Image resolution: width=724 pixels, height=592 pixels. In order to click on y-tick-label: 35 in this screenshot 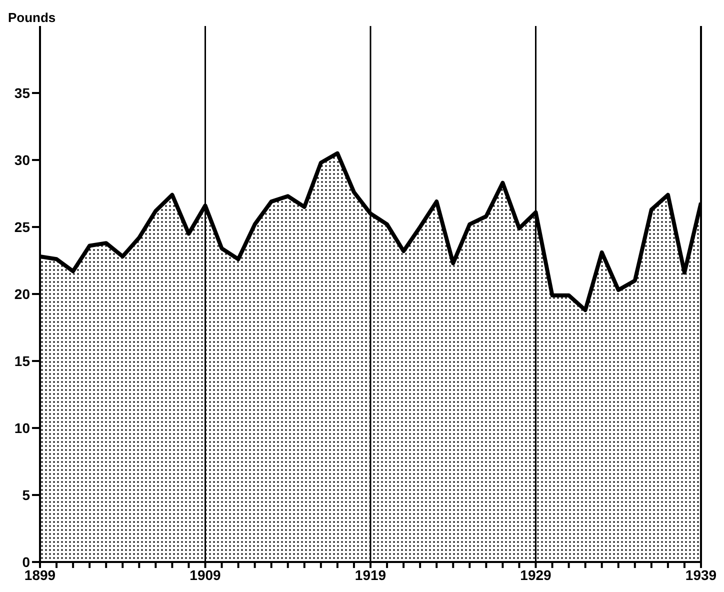, I will do `click(22, 92)`.